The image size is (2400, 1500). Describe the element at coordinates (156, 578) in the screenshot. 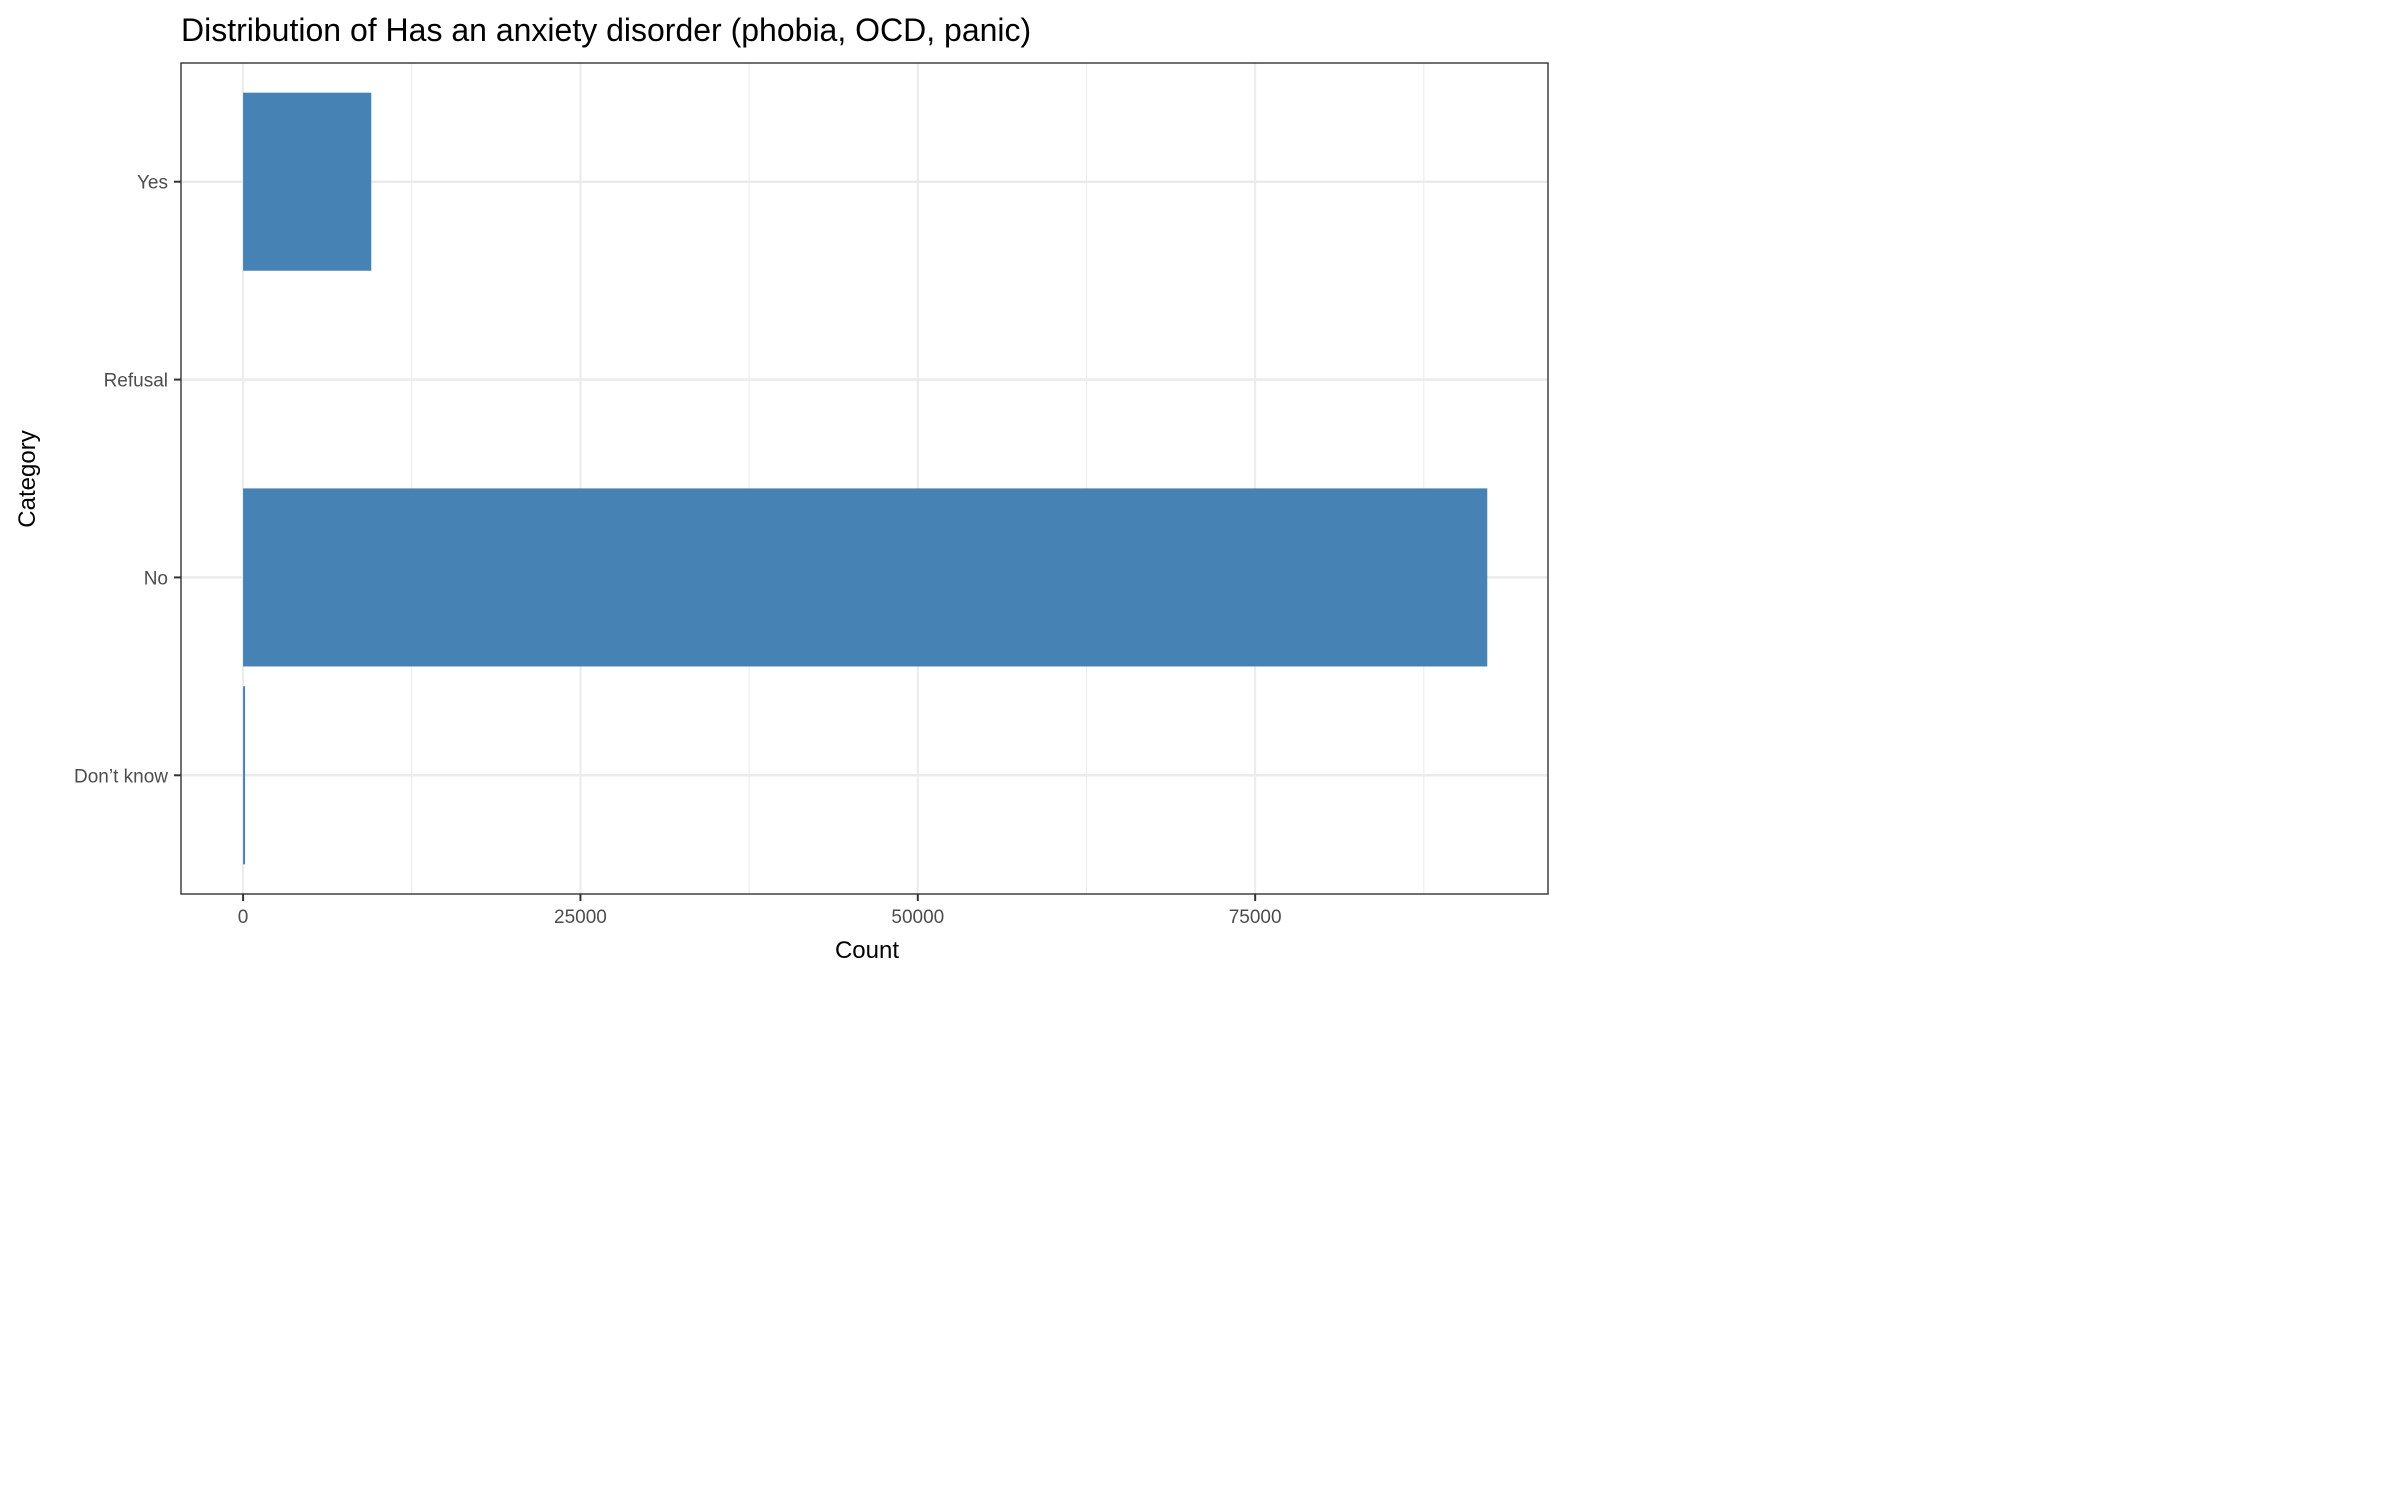

I see `y-tick-label: No` at that location.